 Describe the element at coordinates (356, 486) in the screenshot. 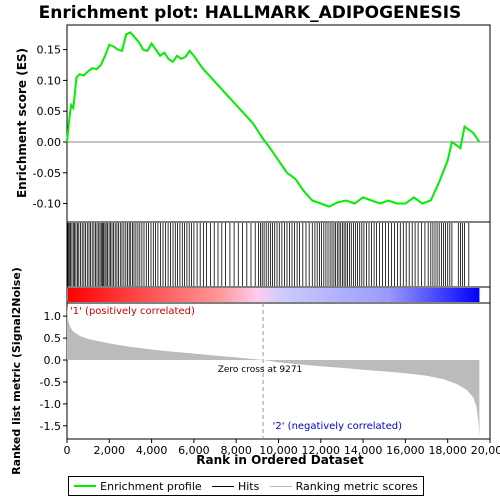

I see `legend-label-ranking: Ranking metric scores` at that location.